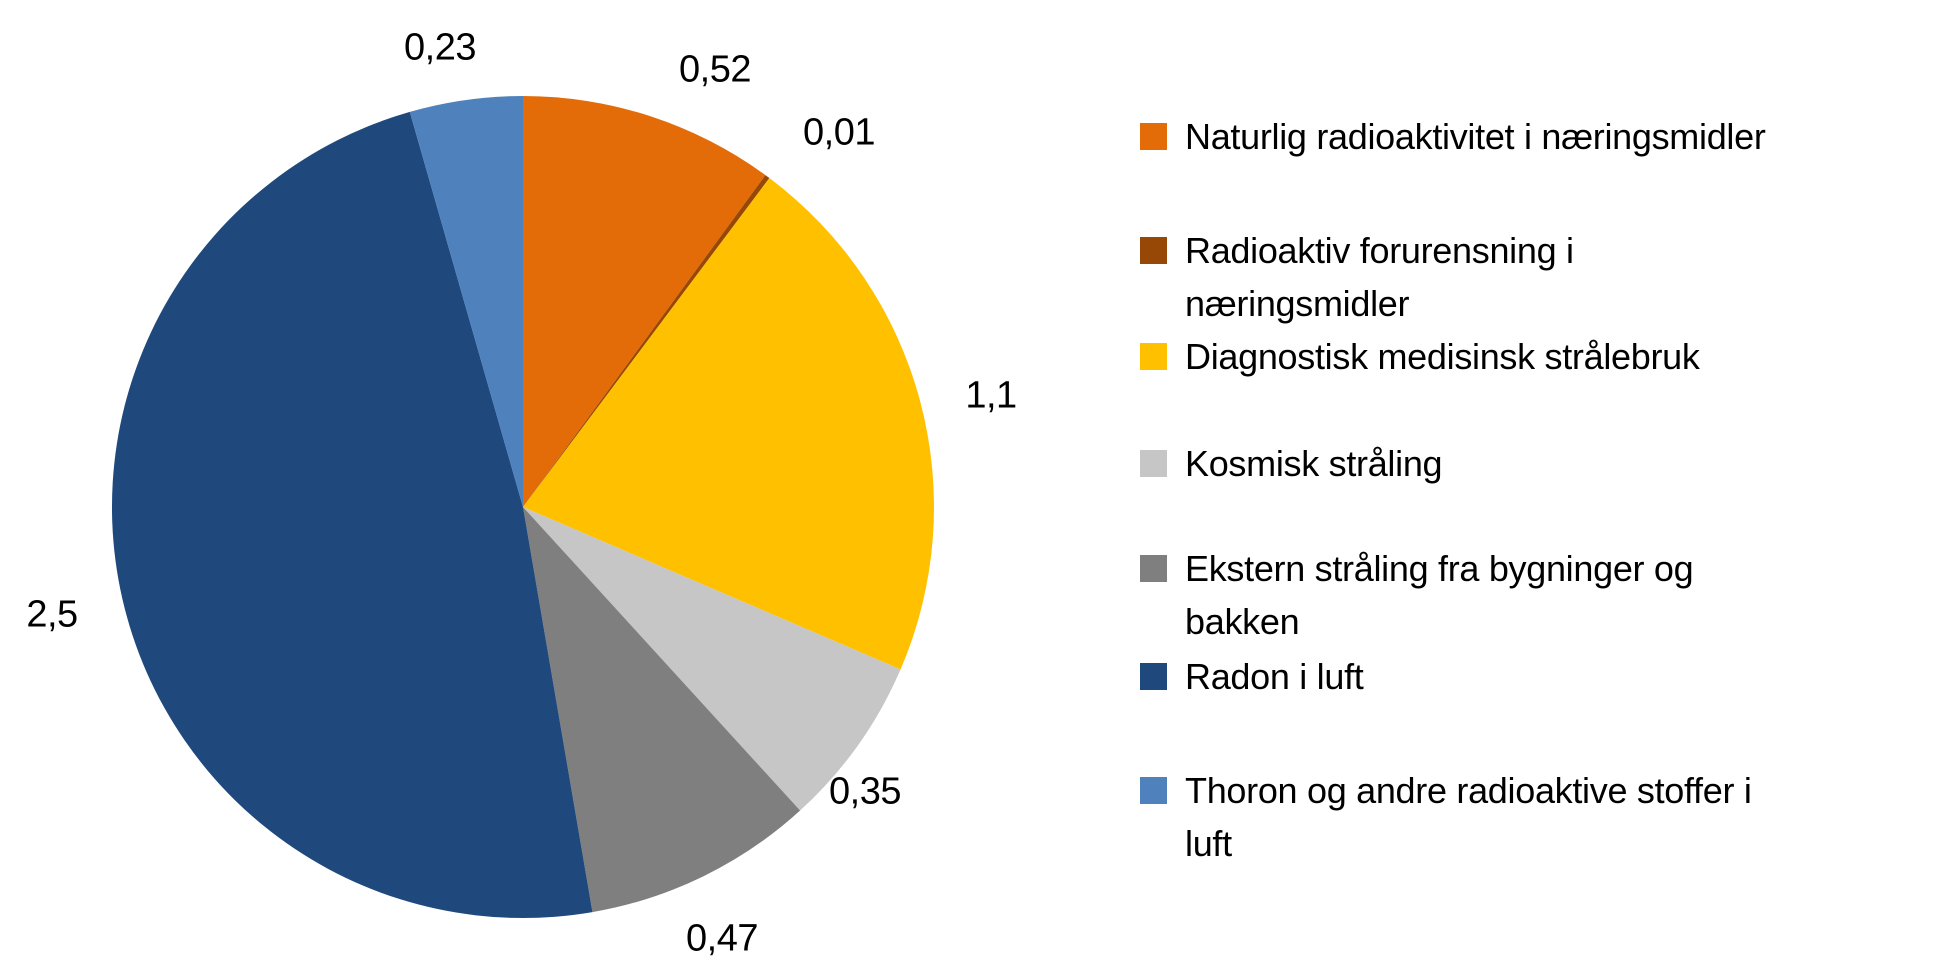 The height and width of the screenshot is (979, 1943). What do you see at coordinates (722, 938) in the screenshot?
I see `data-label-ekstern: 0,47` at bounding box center [722, 938].